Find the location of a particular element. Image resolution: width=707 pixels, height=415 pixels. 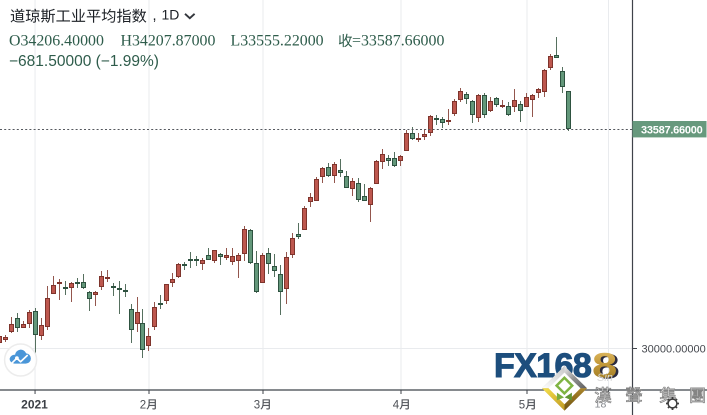

svg-text: 4 is located at coordinates (396, 406).